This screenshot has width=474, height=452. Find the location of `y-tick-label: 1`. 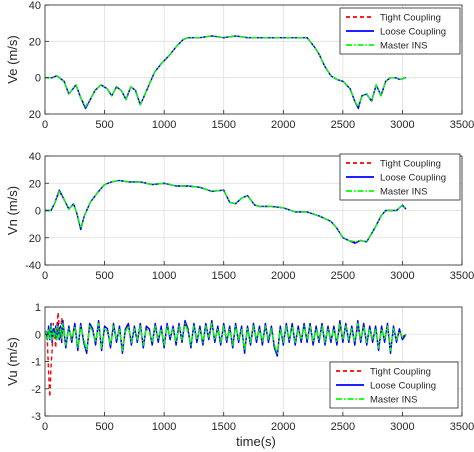

y-tick-label: 1 is located at coordinates (38, 308).